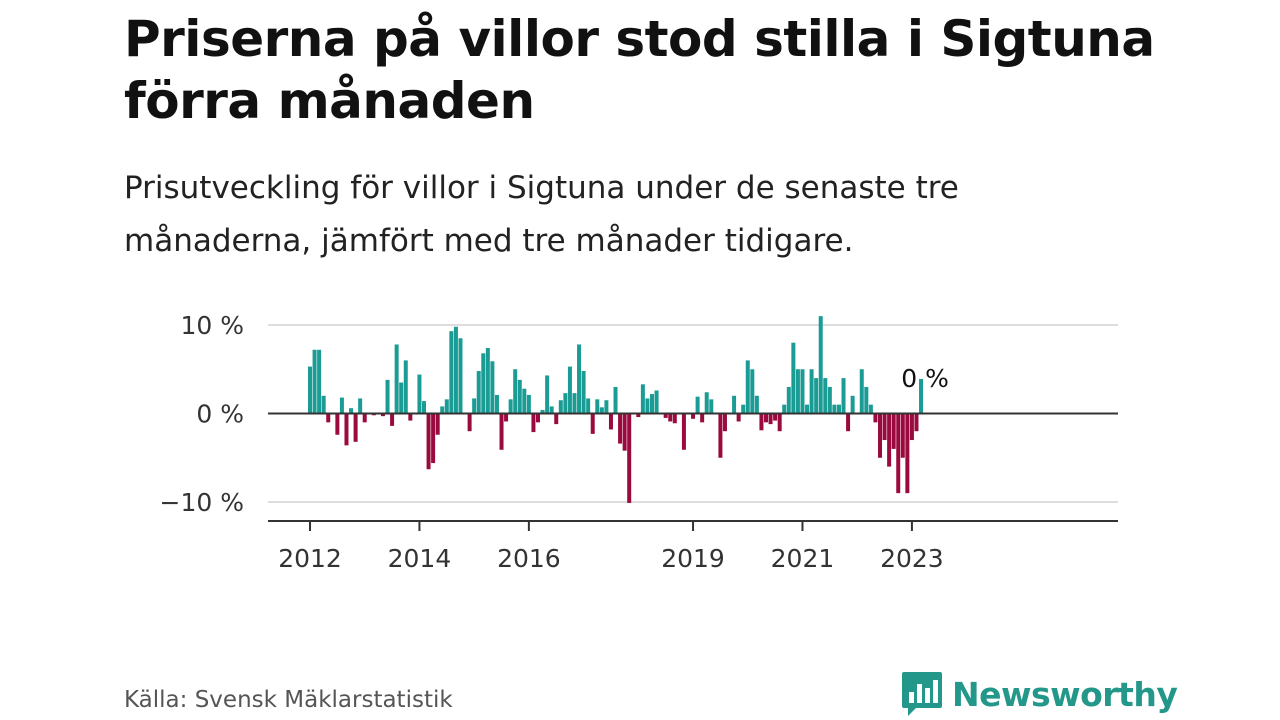 This screenshot has width=1280, height=720. I want to click on brand-logo: Newsworthy, so click(1039, 694).